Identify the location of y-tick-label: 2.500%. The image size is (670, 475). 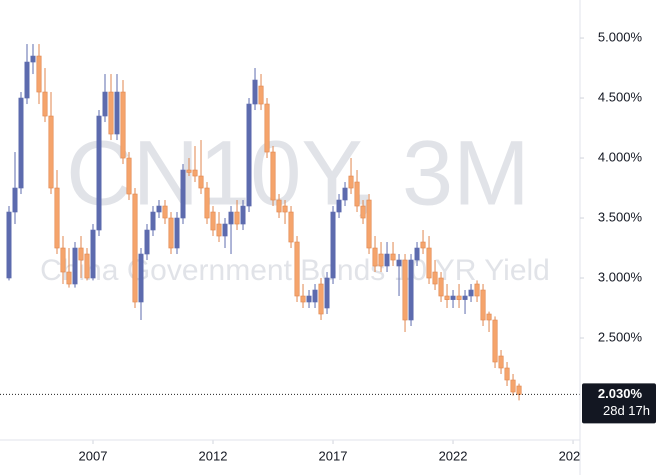
(620, 336).